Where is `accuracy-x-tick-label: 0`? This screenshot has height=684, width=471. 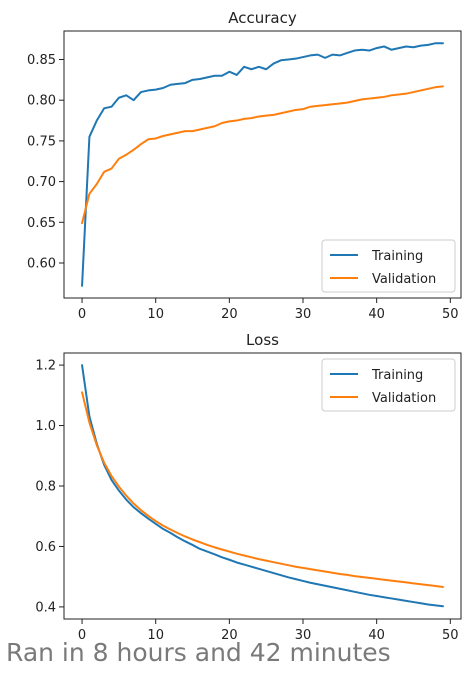 accuracy-x-tick-label: 0 is located at coordinates (82, 314).